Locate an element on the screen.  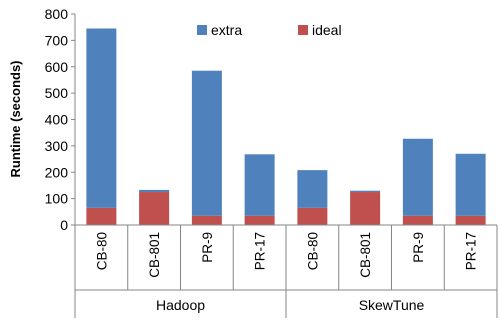
y-tick-label: 700 is located at coordinates (57, 40).